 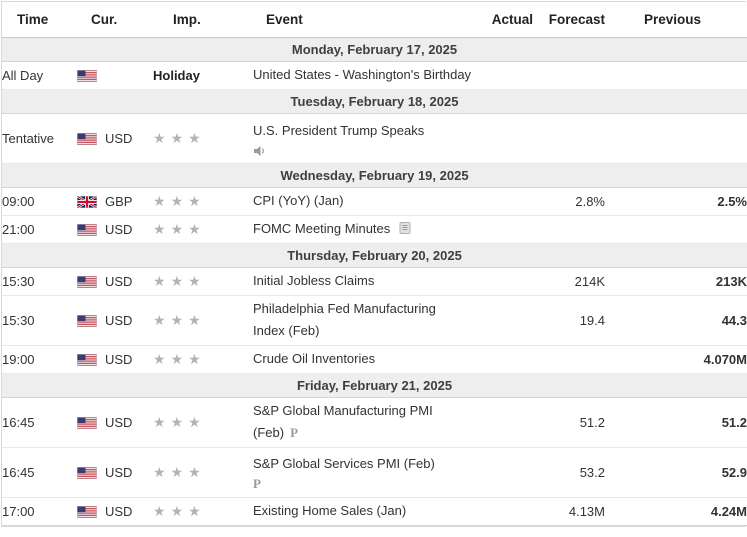 What do you see at coordinates (676, 281) in the screenshot?
I see `previous-value: 213K` at bounding box center [676, 281].